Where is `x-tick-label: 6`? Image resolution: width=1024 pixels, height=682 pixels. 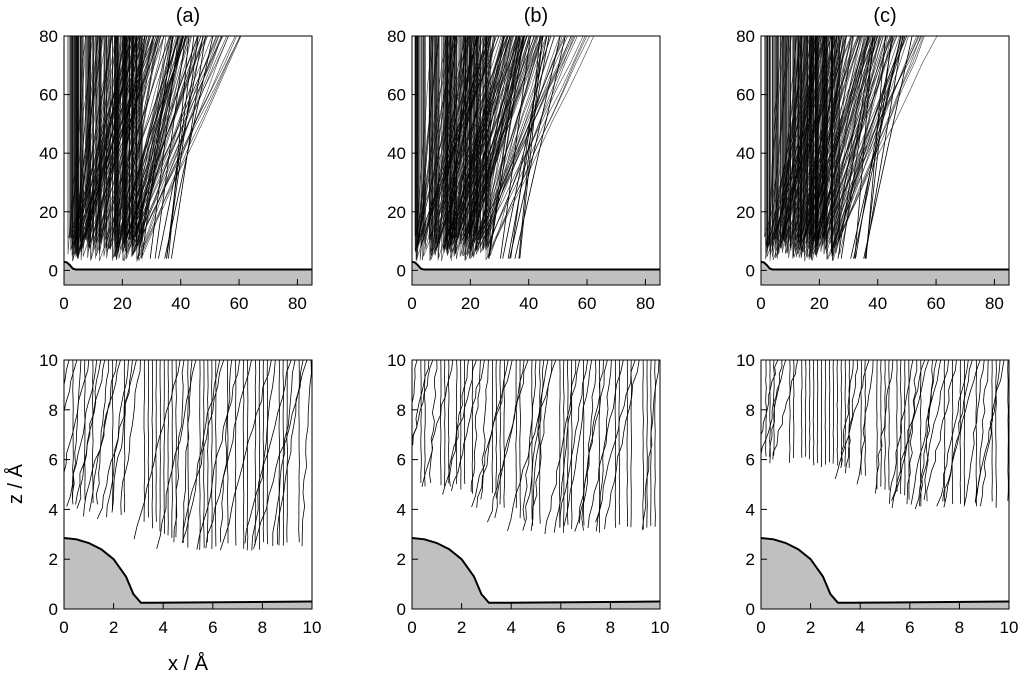
x-tick-label: 6 is located at coordinates (212, 627).